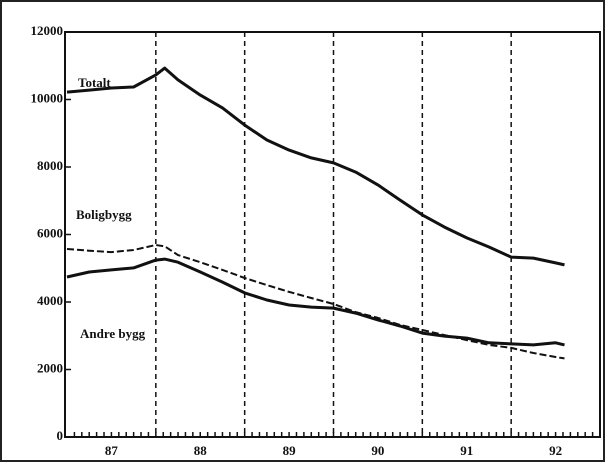 The image size is (605, 467). What do you see at coordinates (60, 435) in the screenshot?
I see `y-tick-label: 0` at bounding box center [60, 435].